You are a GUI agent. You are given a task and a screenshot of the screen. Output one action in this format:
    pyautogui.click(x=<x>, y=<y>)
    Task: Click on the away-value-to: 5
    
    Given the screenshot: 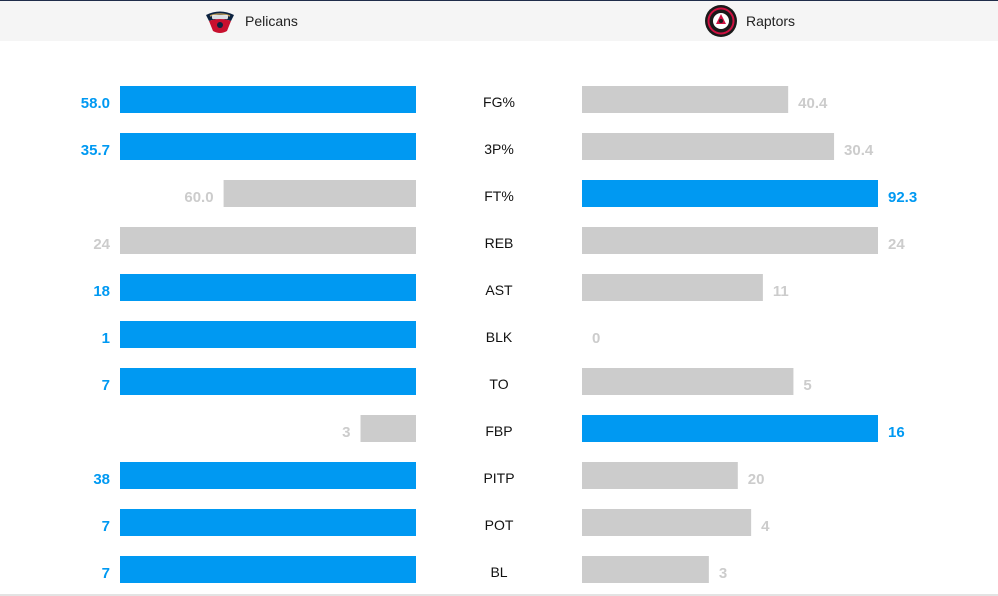 What is the action you would take?
    pyautogui.click(x=807, y=385)
    